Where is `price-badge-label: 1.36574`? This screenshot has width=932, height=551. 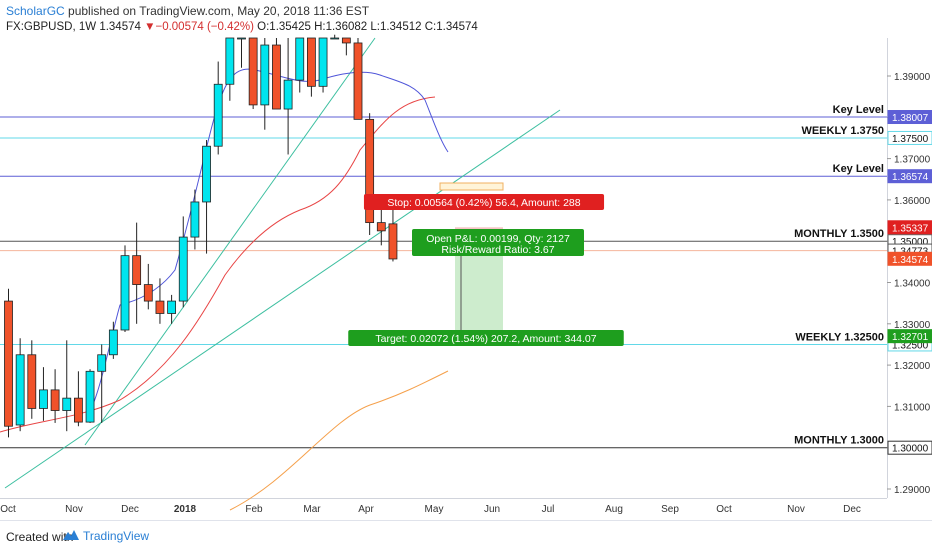
price-badge-label: 1.36574 is located at coordinates (910, 177).